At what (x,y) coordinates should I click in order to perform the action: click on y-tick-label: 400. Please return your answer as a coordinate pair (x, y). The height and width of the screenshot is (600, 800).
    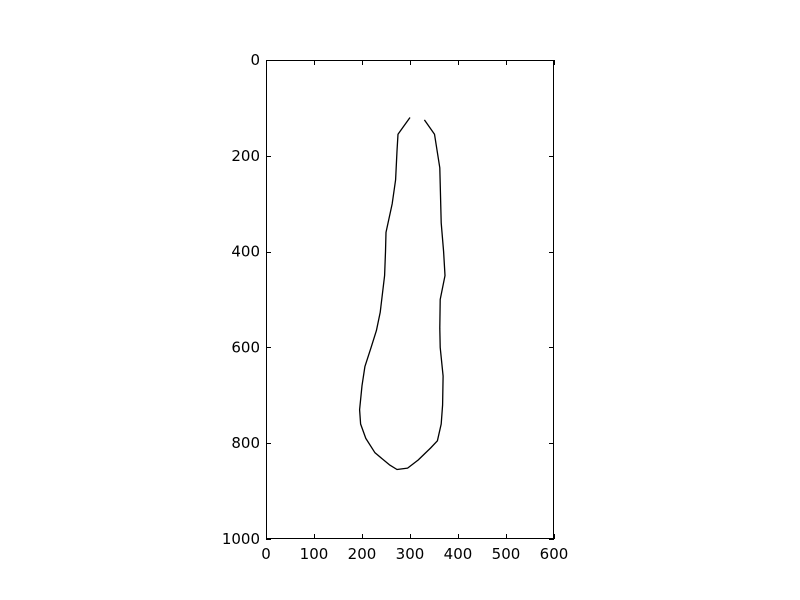
    Looking at the image, I should click on (245, 252).